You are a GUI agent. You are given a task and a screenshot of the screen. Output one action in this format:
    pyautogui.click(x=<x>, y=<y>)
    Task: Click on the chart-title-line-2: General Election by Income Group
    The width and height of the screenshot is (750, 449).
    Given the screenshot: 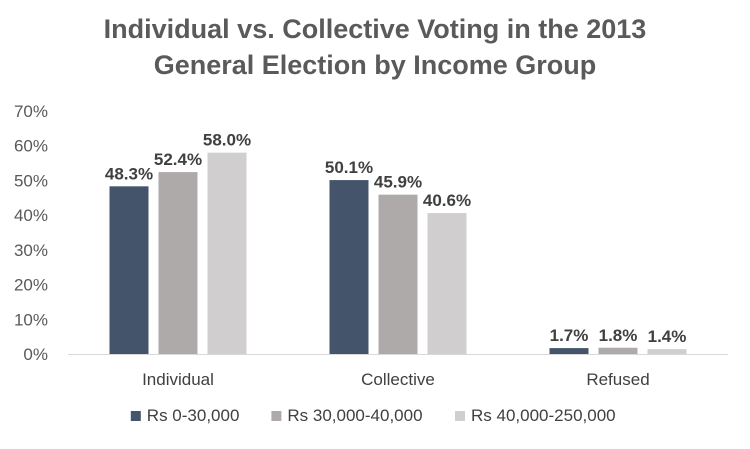 What is the action you would take?
    pyautogui.click(x=375, y=65)
    